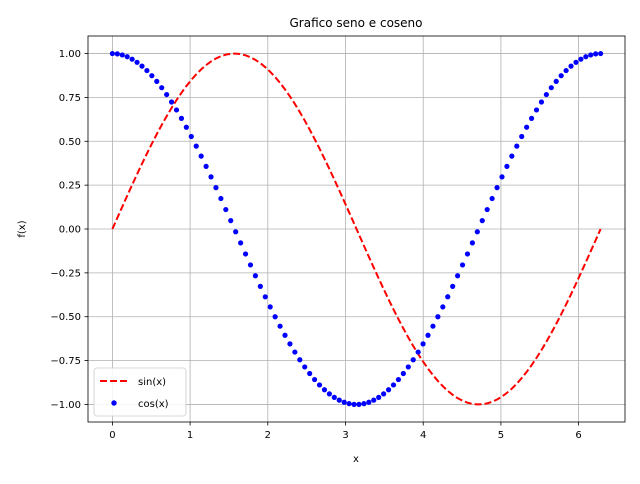  What do you see at coordinates (578, 435) in the screenshot?
I see `x-tick-label: 6` at bounding box center [578, 435].